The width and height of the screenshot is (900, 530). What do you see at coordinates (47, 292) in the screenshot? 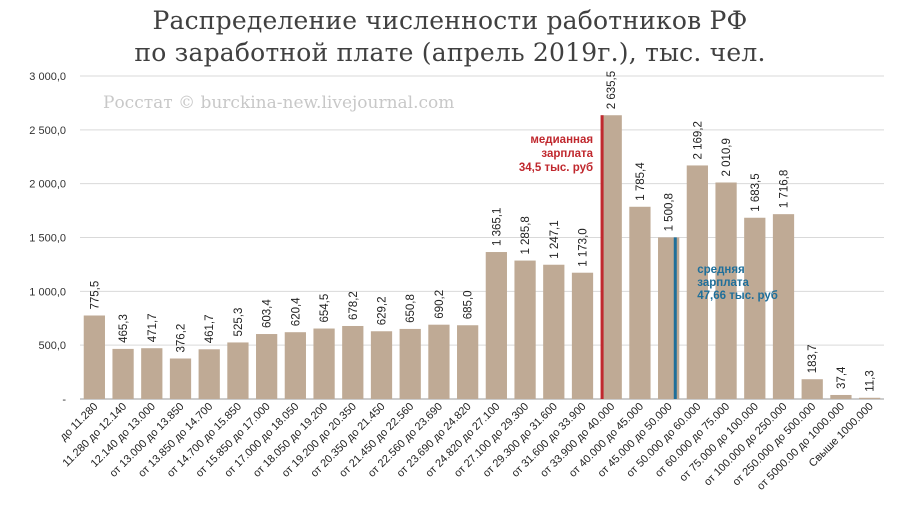
I see `y-tick-label: 1 000,0` at bounding box center [47, 292].